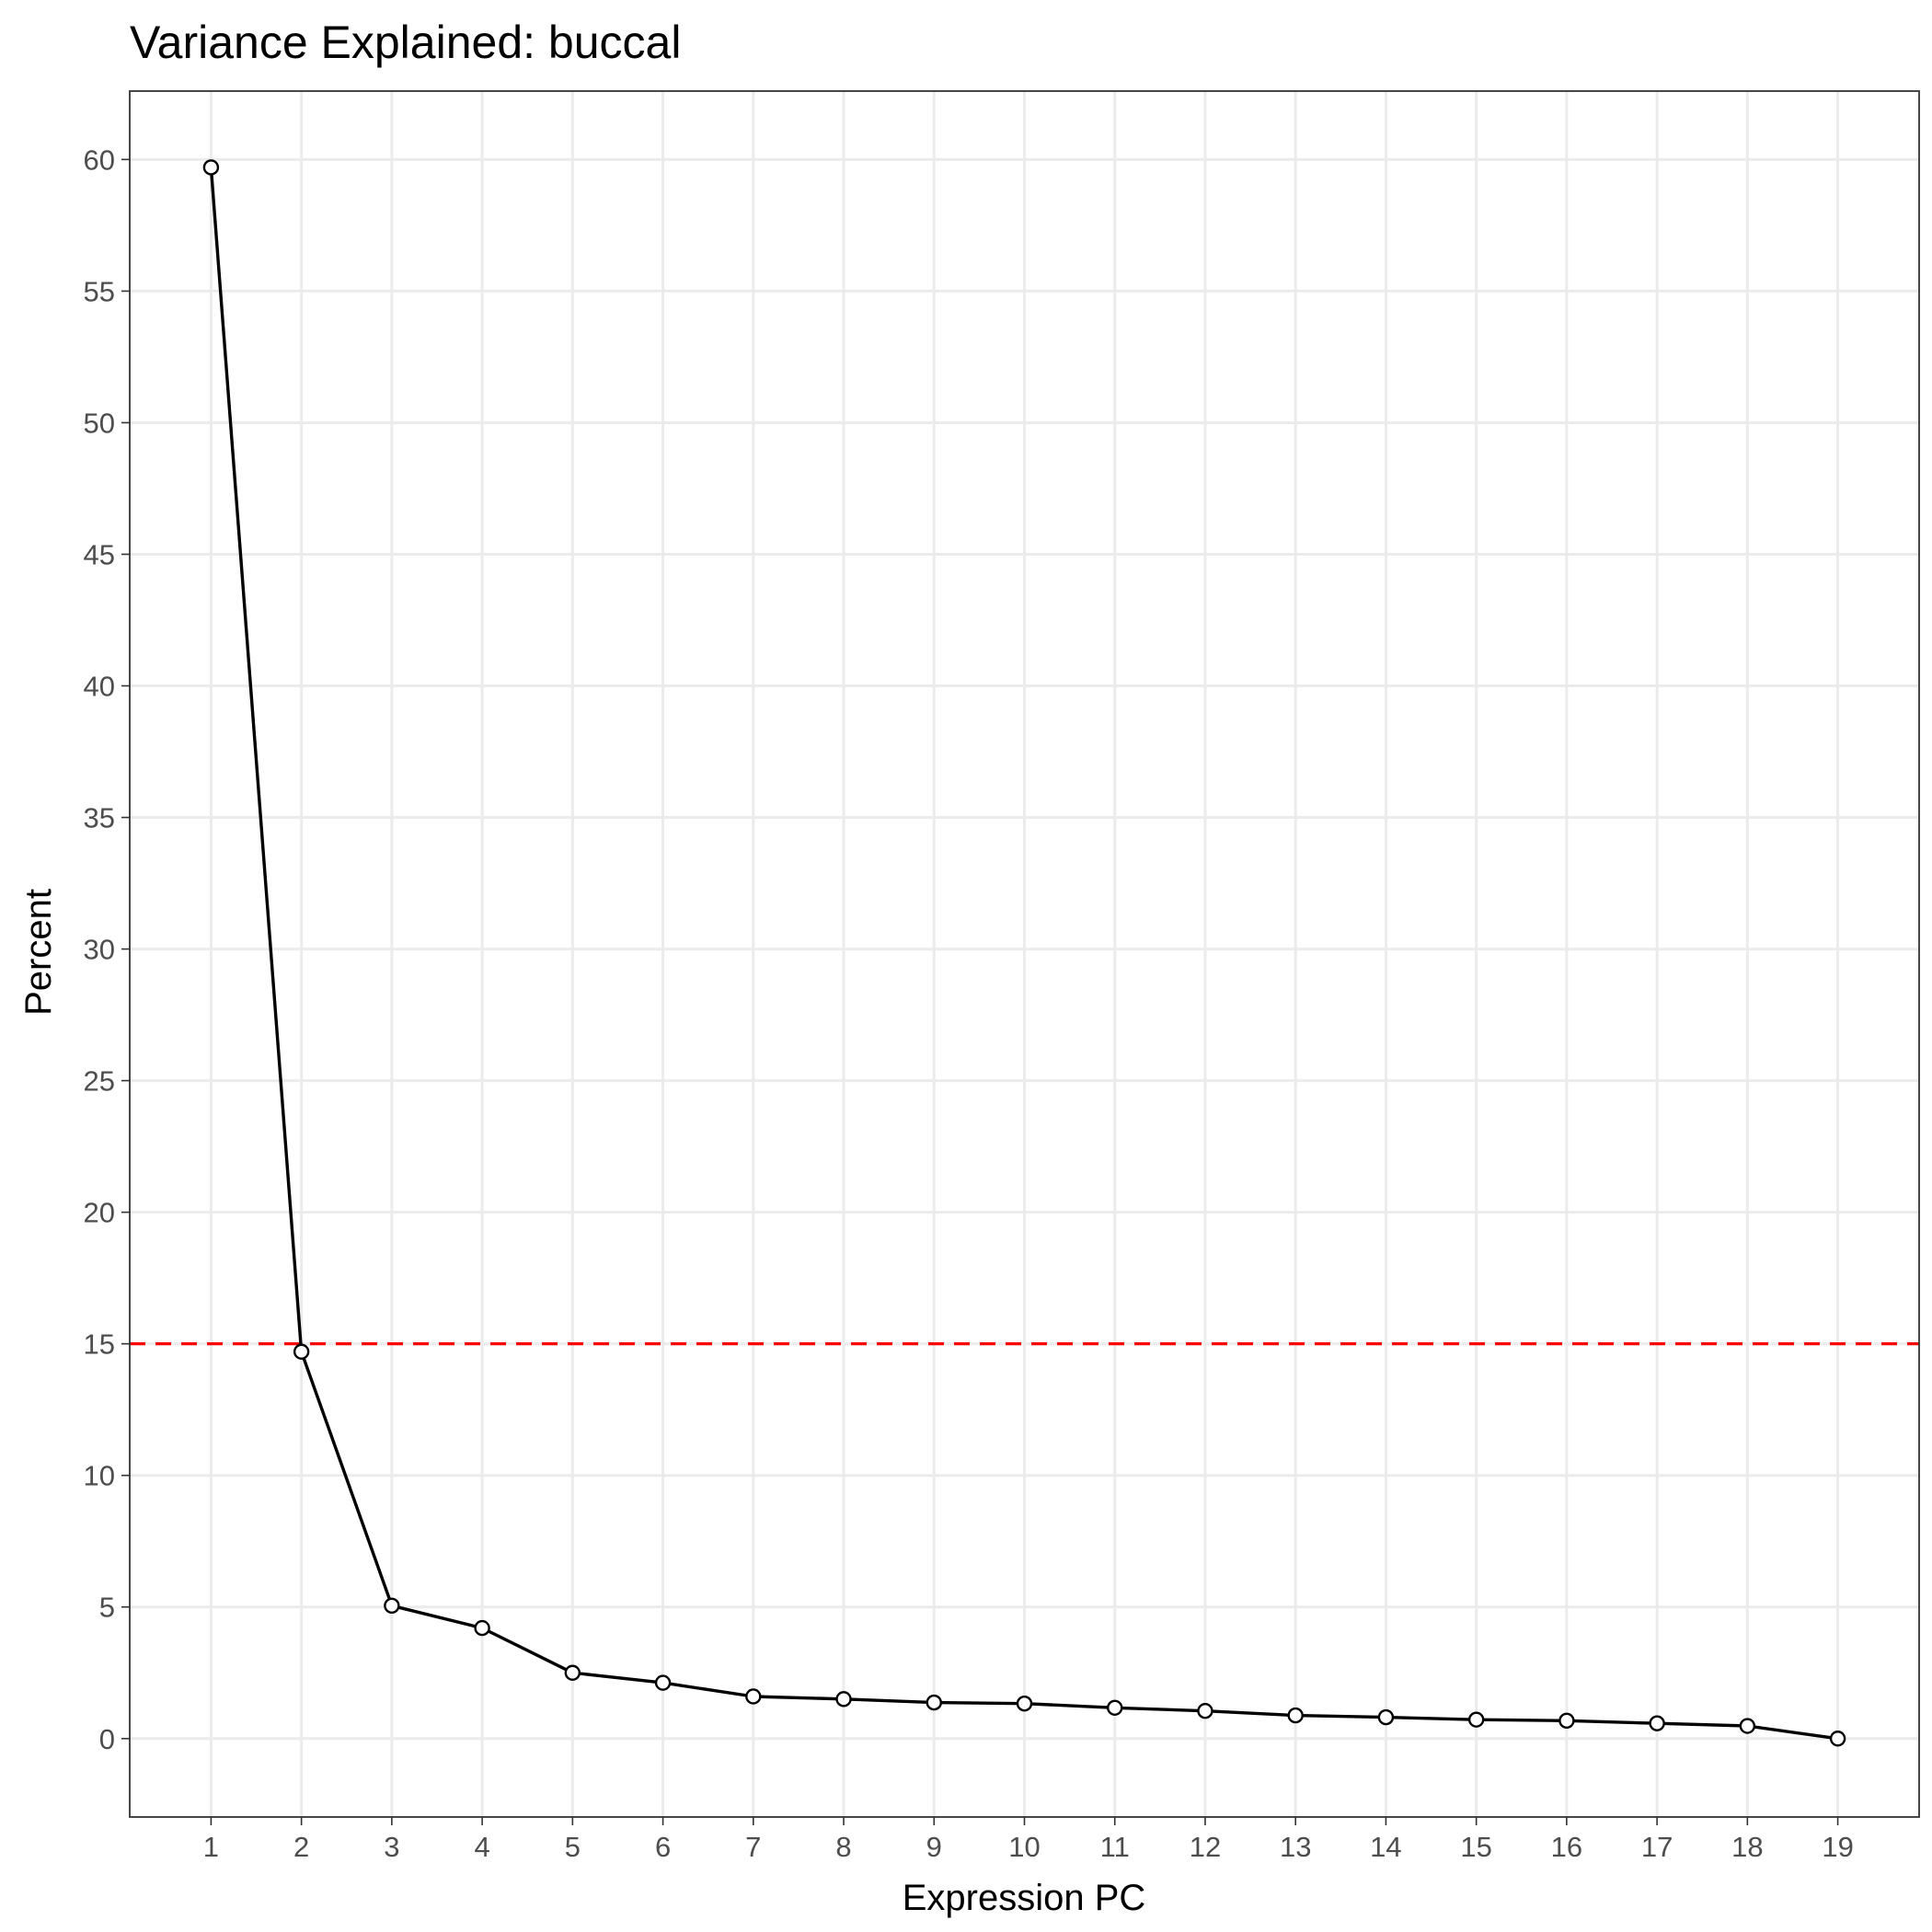  Describe the element at coordinates (99, 818) in the screenshot. I see `y-tick-label: 35` at that location.